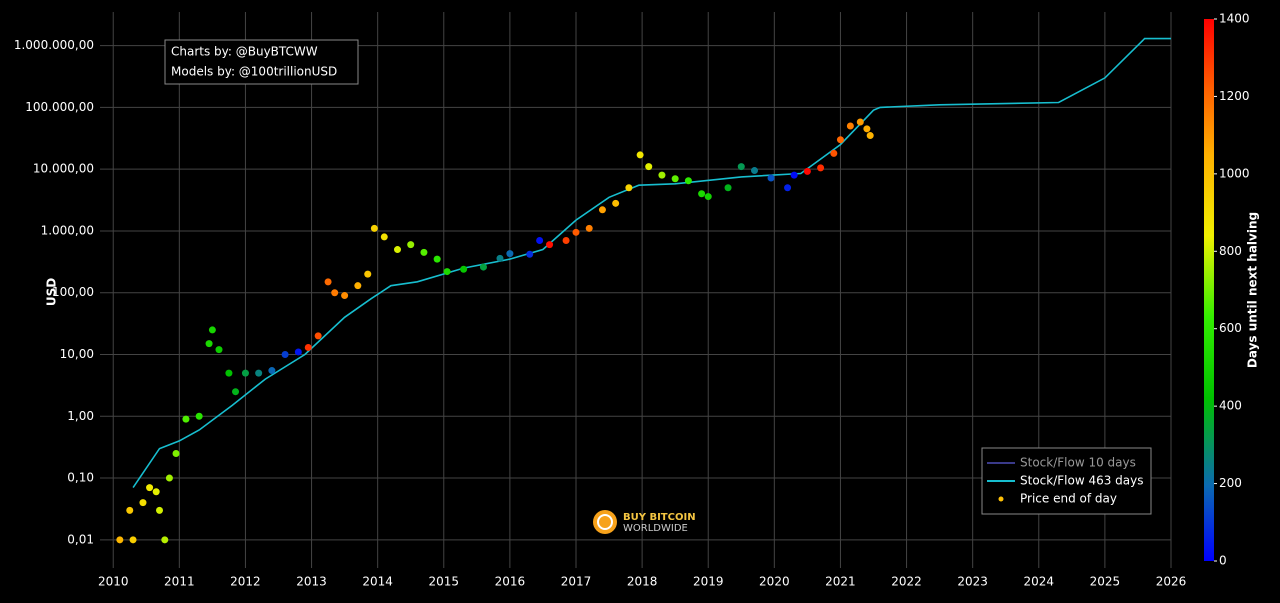 This screenshot has height=603, width=1280. What do you see at coordinates (73, 292) in the screenshot?
I see `y-tick-label: 100,00` at bounding box center [73, 292].